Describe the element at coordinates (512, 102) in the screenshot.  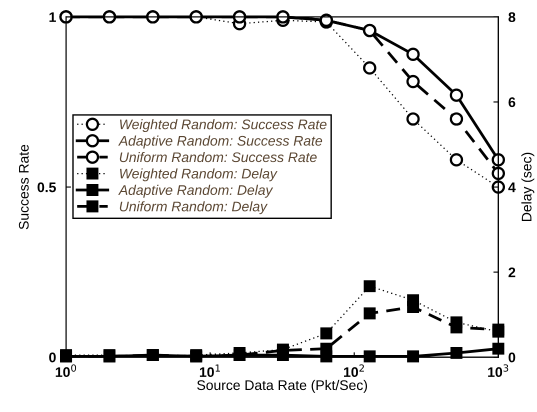
I see `y2-tick-label: 6` at that location.